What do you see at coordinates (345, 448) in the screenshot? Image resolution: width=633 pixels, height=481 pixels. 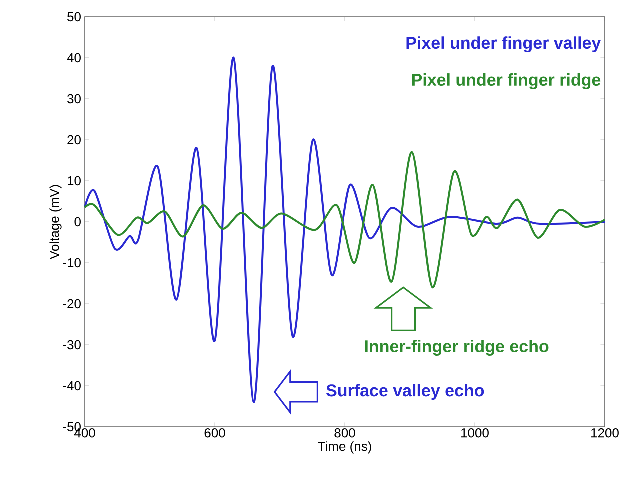 I see `x-axis-title: Time (ns)` at bounding box center [345, 448].